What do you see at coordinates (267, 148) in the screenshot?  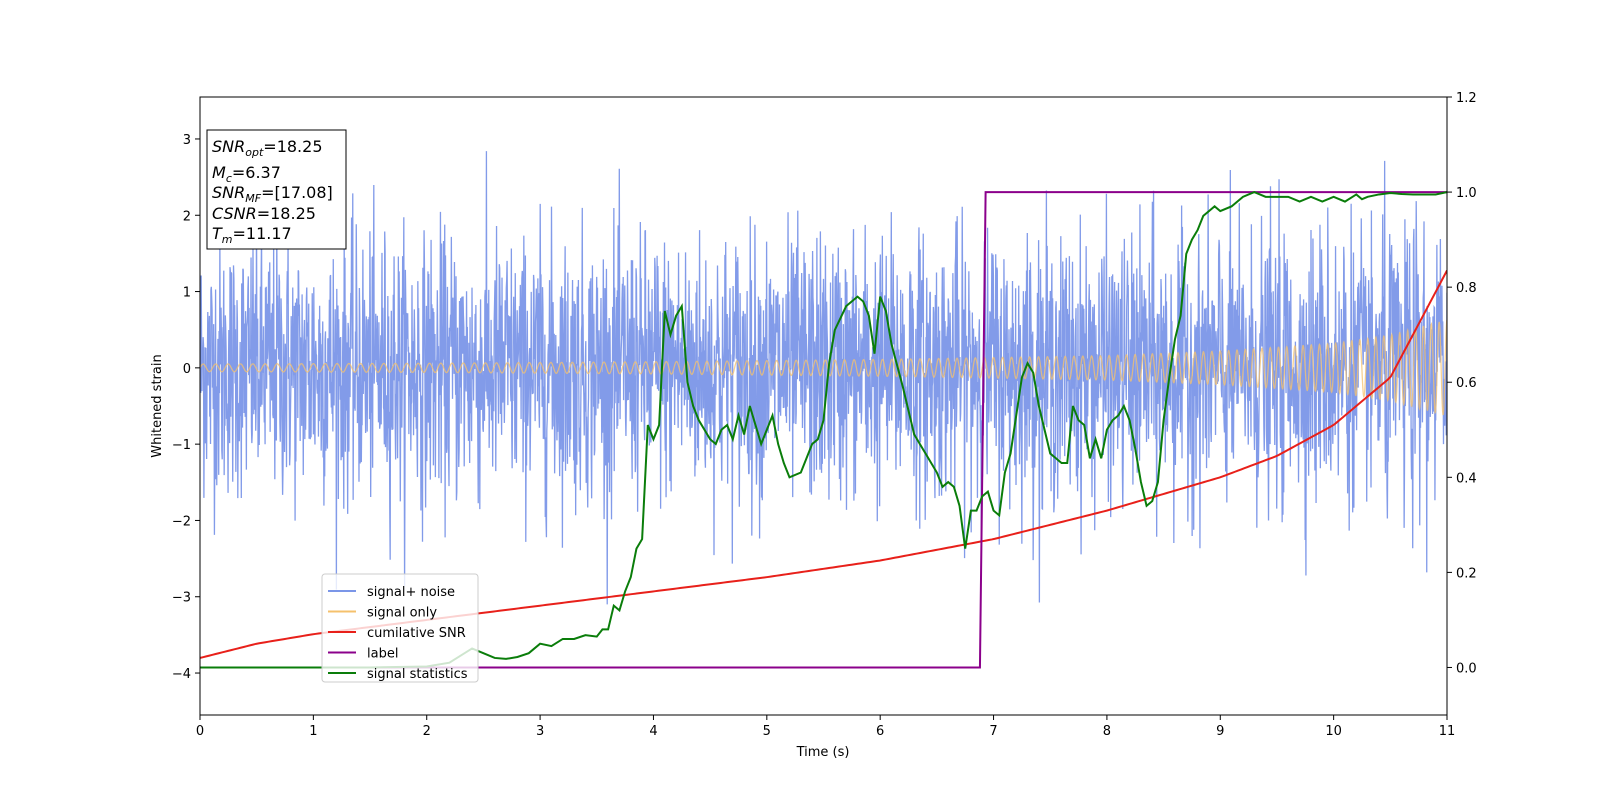 I see `snr-opt-text: SNRopt=18.25` at bounding box center [267, 148].